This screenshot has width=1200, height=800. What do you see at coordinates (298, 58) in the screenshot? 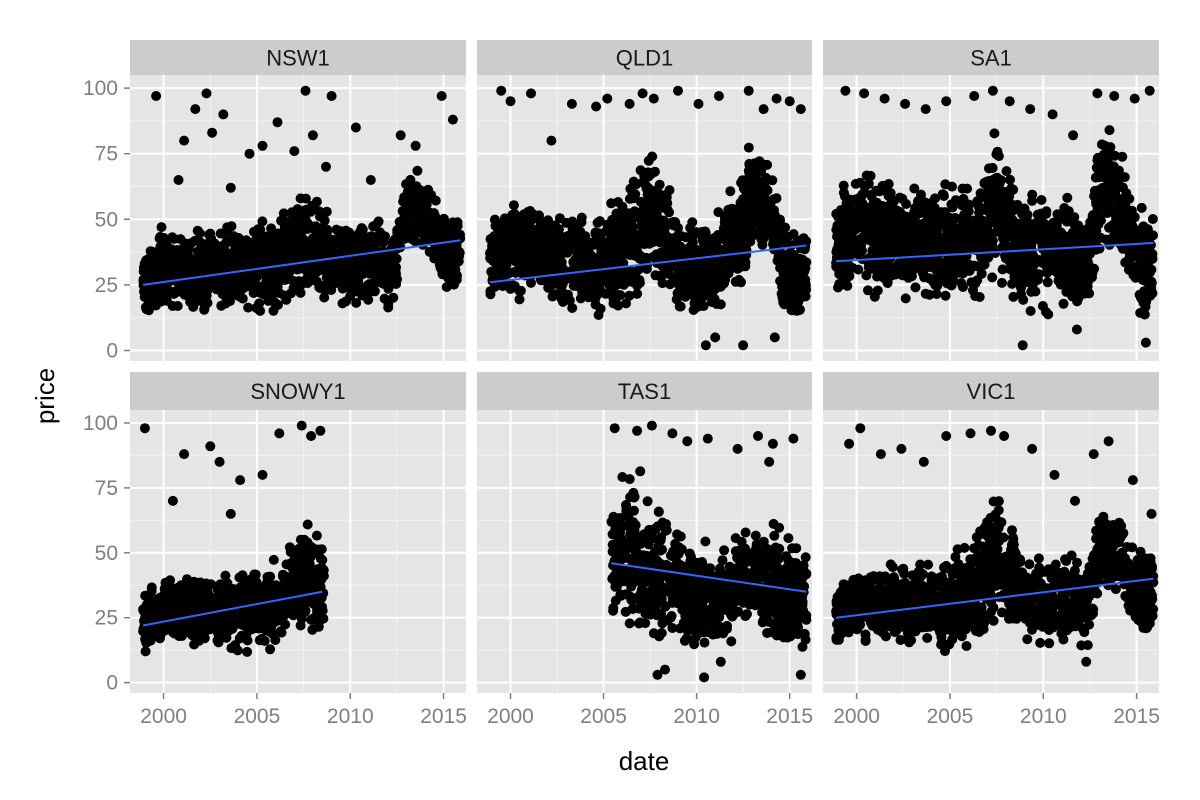
I see `facet-strip-label: NSW1` at bounding box center [298, 58].